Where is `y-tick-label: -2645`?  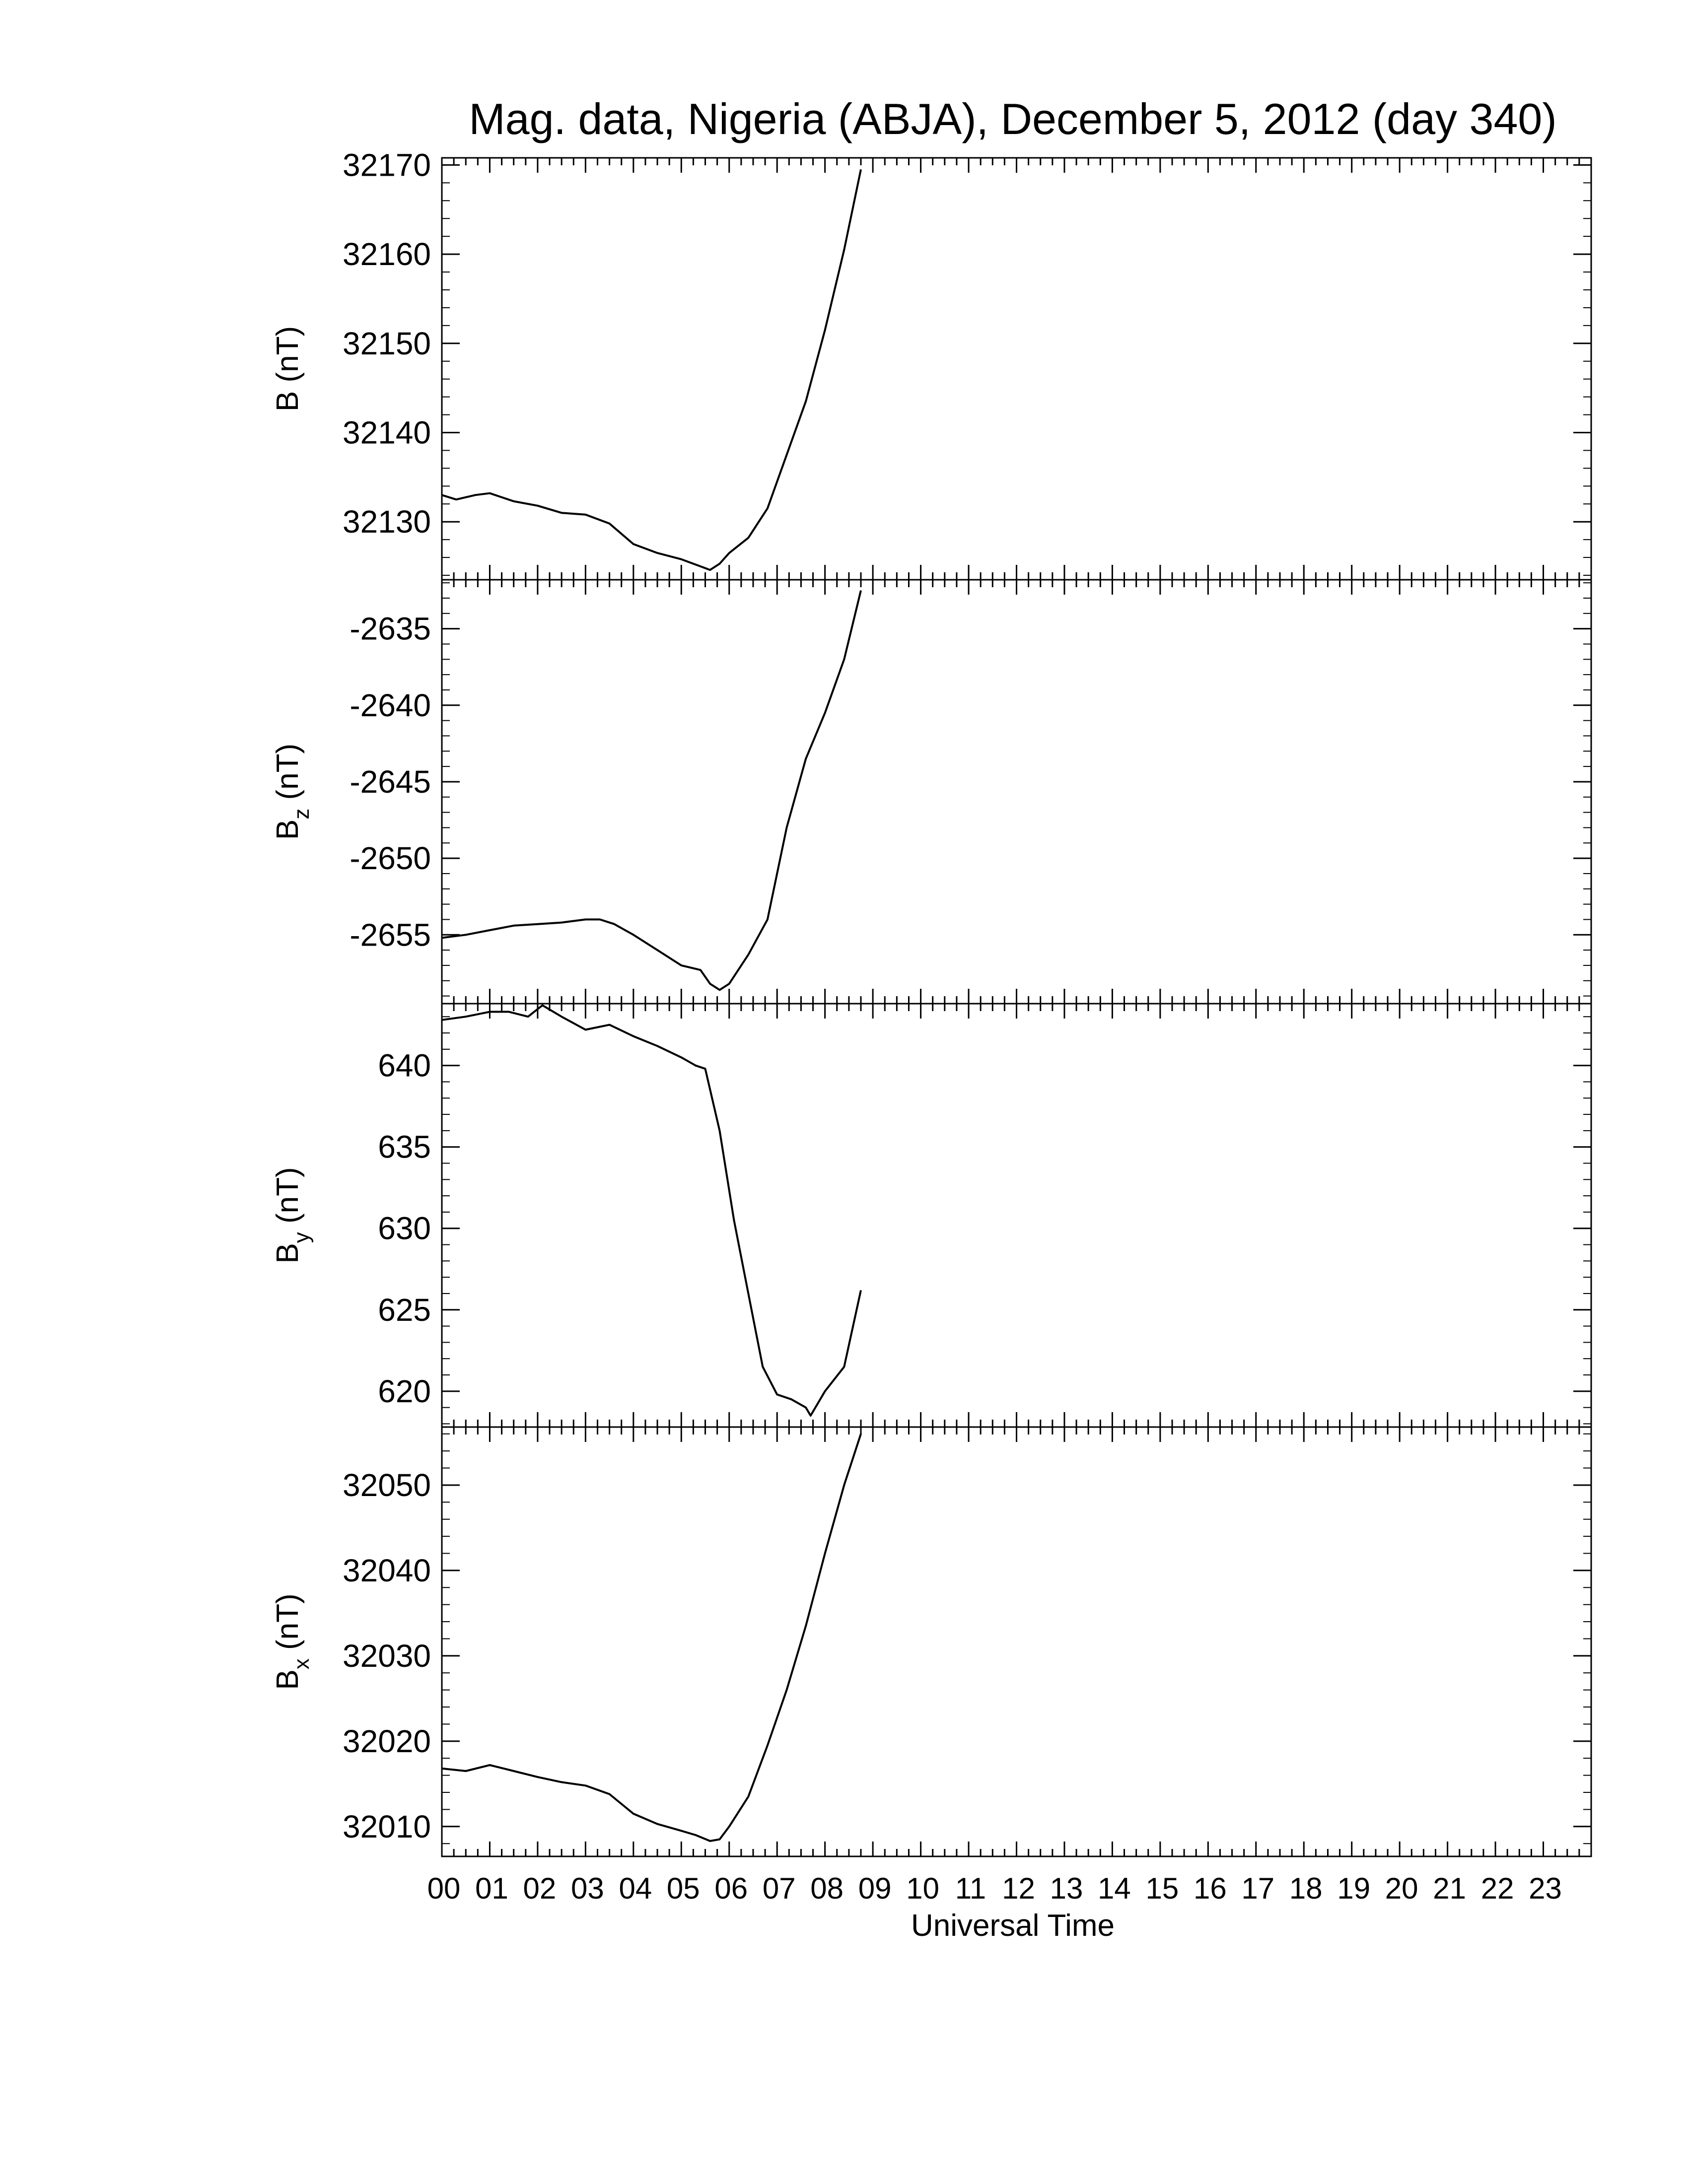 y-tick-label: -2645 is located at coordinates (390, 782).